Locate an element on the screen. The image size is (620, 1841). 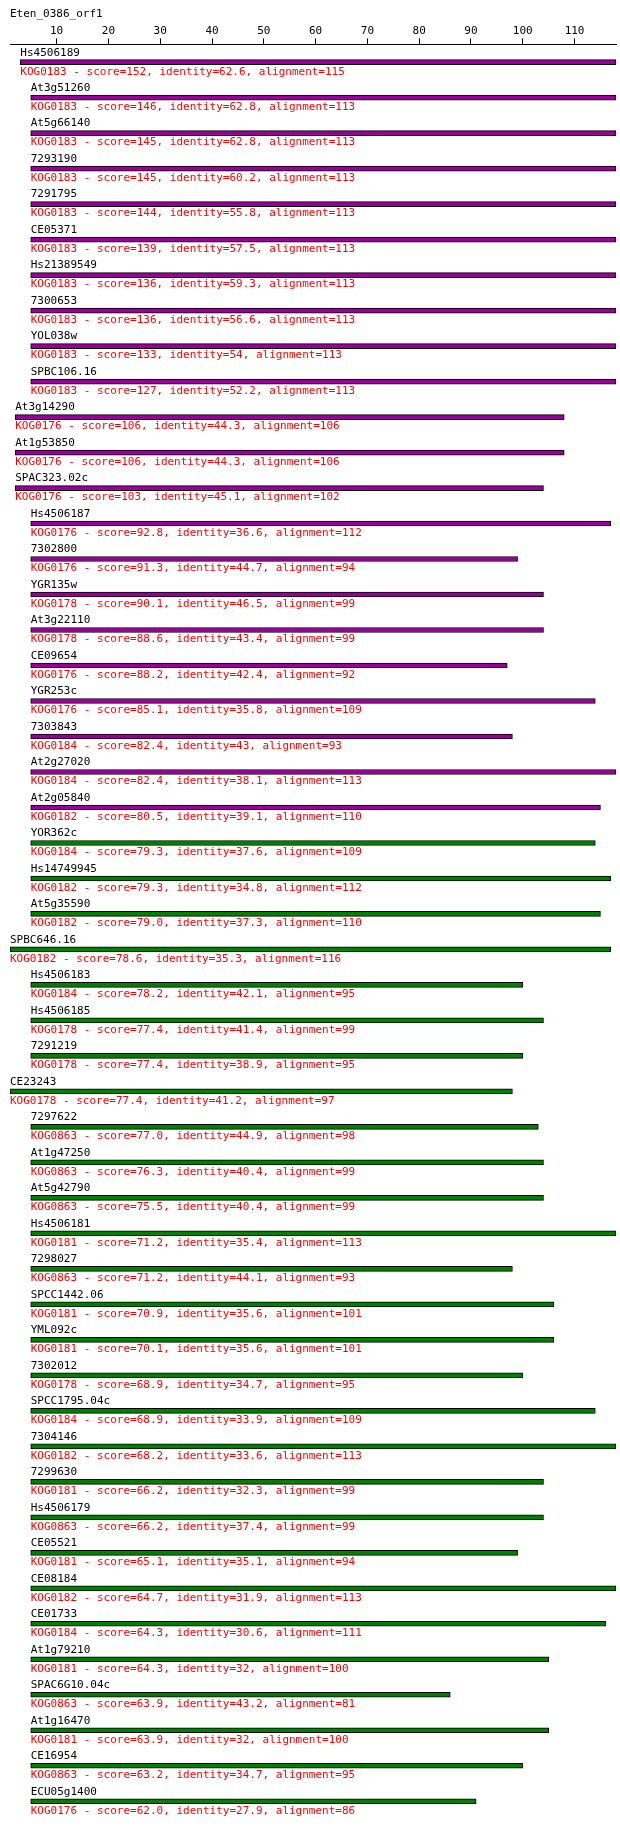
data-label: KOG0863 - score=75.5, identity=40.4, alignment=99 is located at coordinates (193, 1207).